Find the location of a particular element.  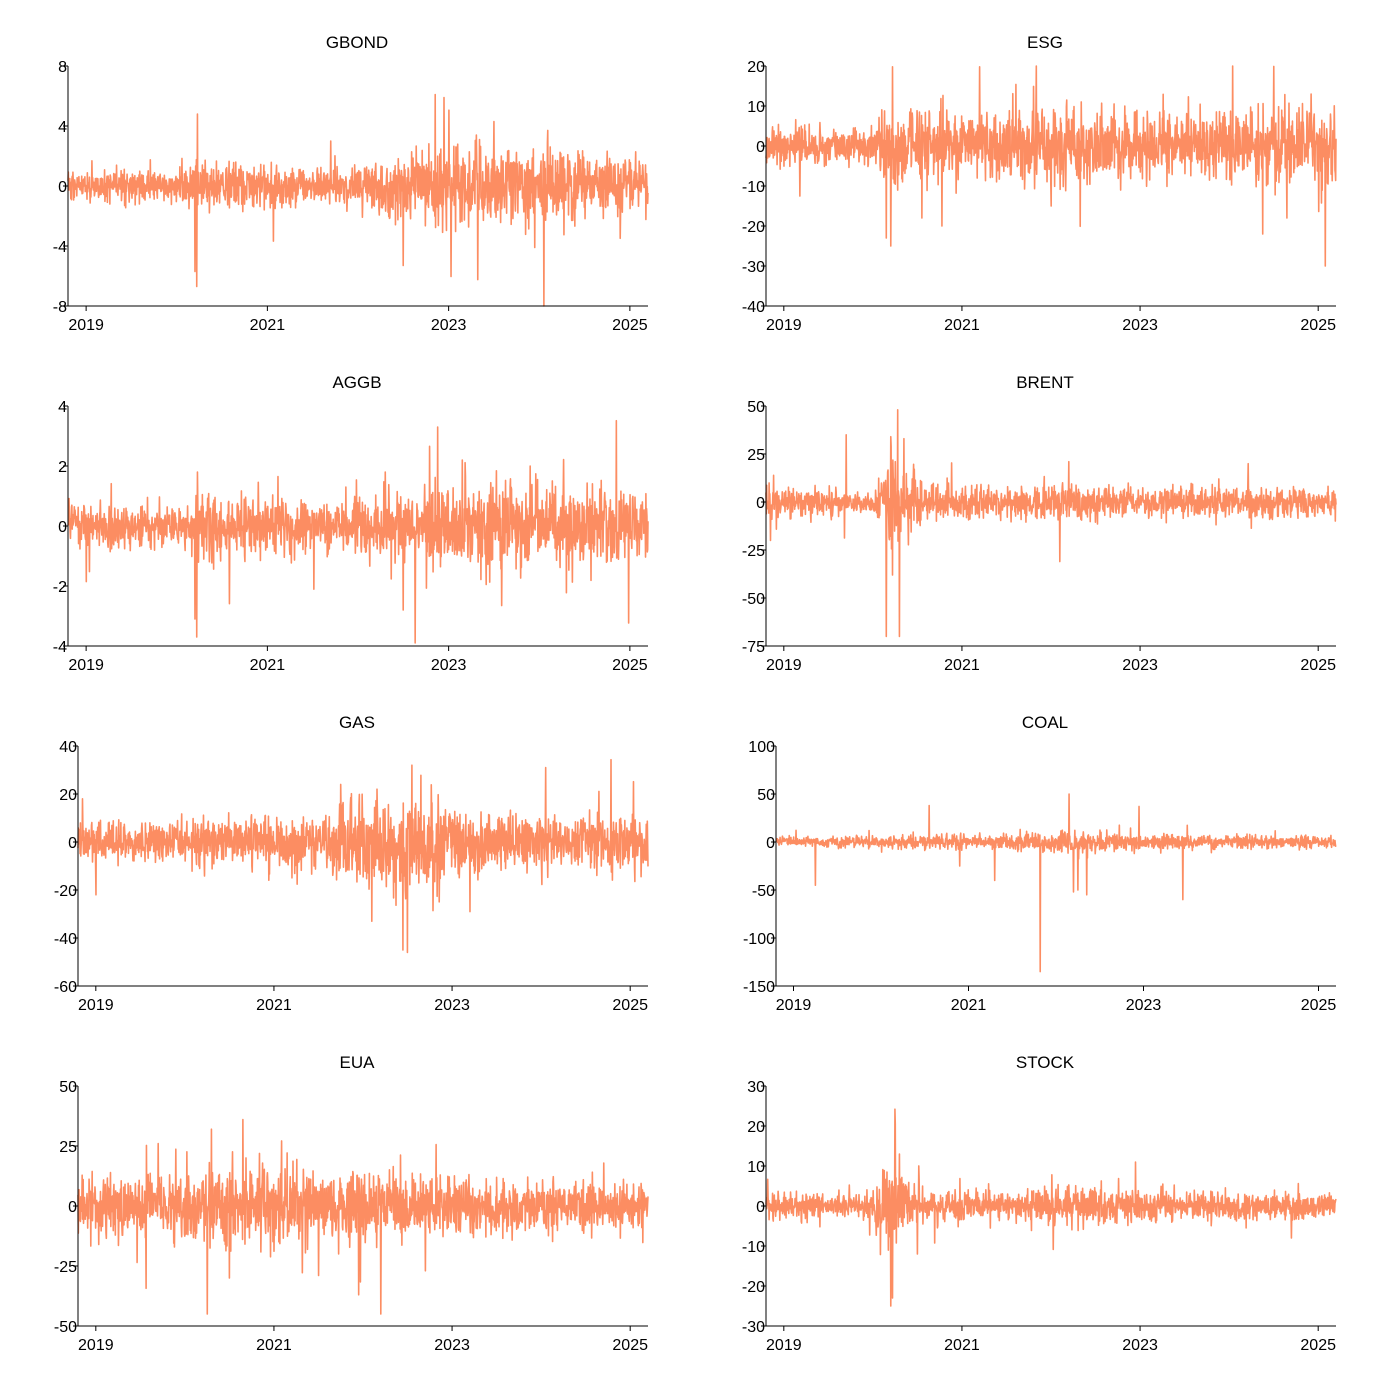

chart-title: STOCK is located at coordinates (1045, 1062).